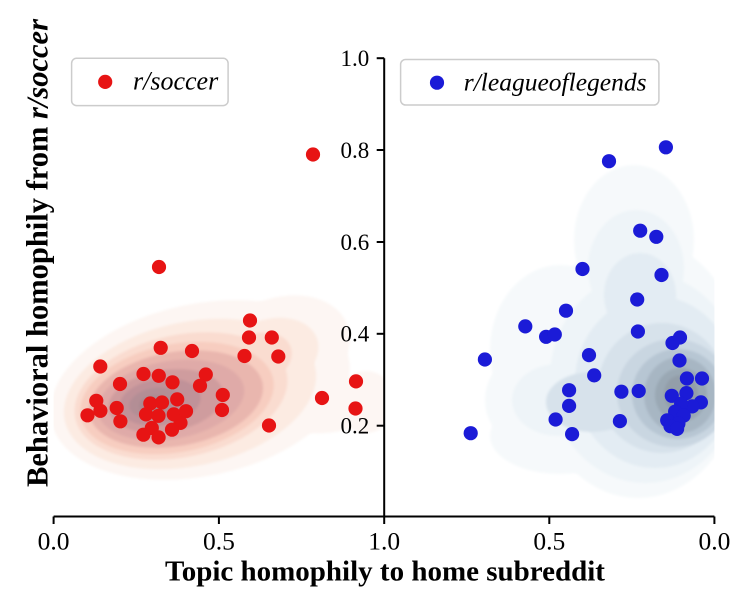 The image size is (740, 604). Describe the element at coordinates (354, 334) in the screenshot. I see `svg-text: 0.4` at that location.